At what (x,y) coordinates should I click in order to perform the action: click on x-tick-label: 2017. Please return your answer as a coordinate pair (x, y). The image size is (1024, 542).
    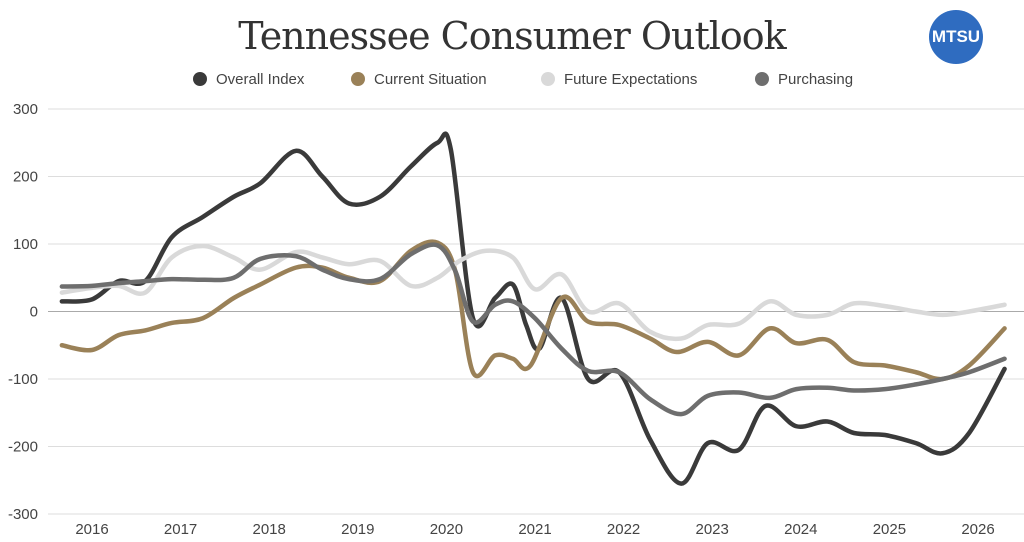
    Looking at the image, I should click on (180, 529).